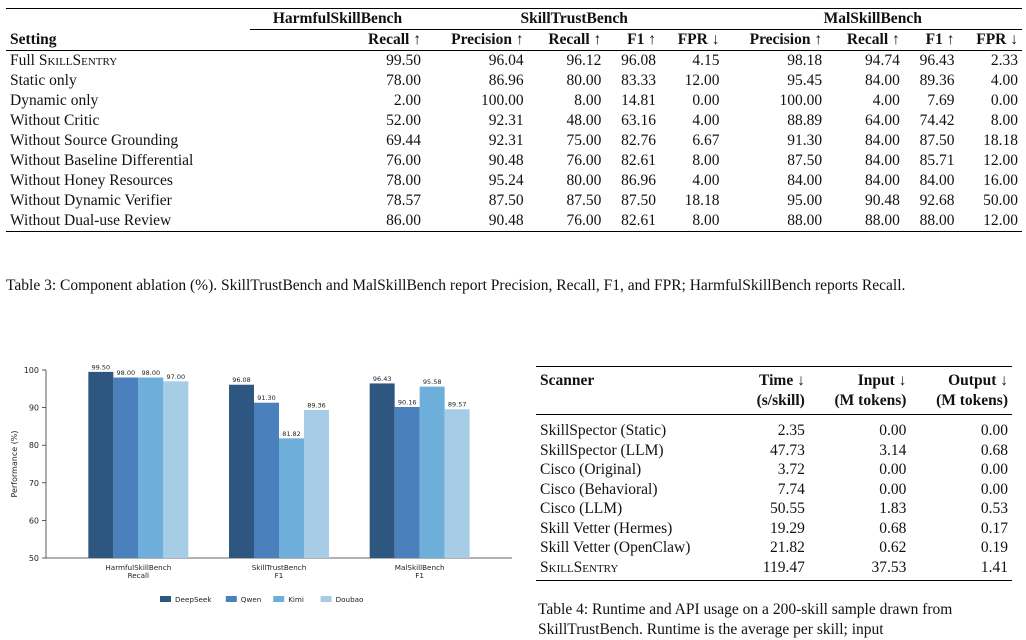 This screenshot has width=1026, height=640. I want to click on setting-name: Full SkillSentry, so click(64, 60).